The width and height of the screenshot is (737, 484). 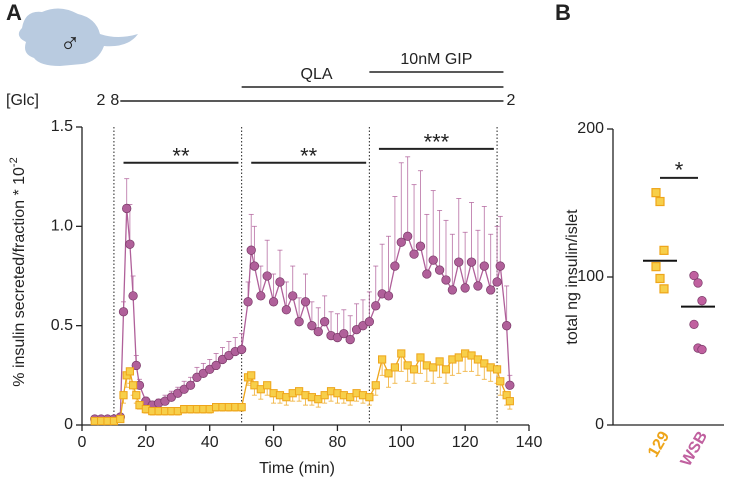 I want to click on y-axis-label-exponent: -2, so click(x=14, y=162).